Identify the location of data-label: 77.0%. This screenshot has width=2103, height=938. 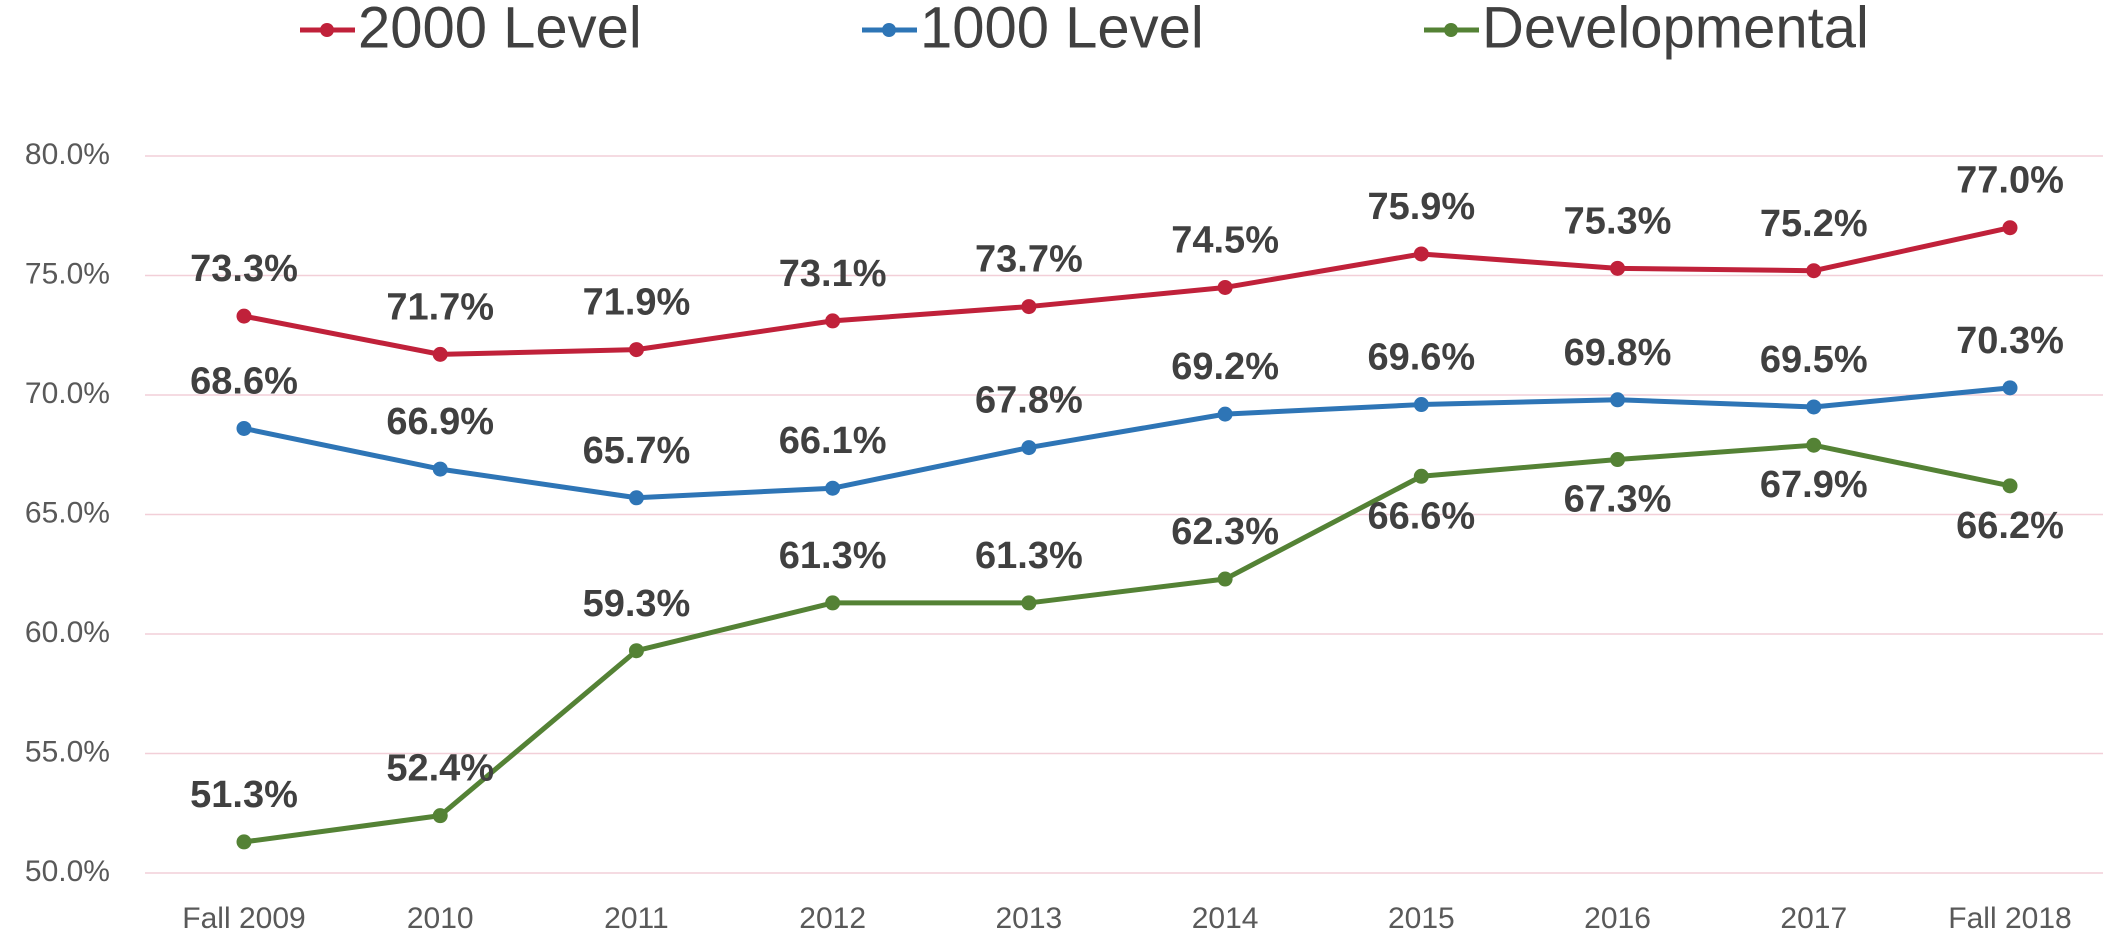
(2010, 181).